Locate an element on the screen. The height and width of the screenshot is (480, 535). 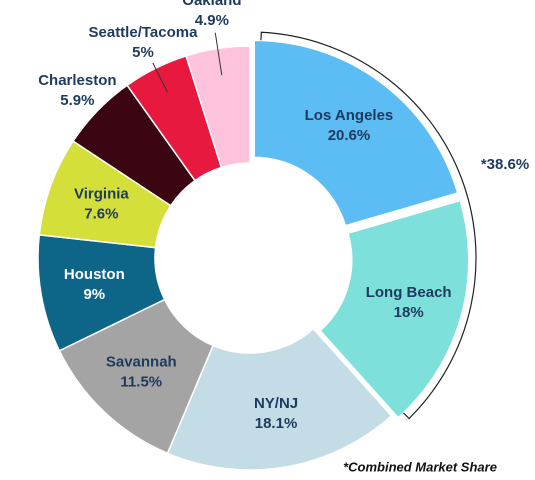
slice-label: Charleston is located at coordinates (77, 80).